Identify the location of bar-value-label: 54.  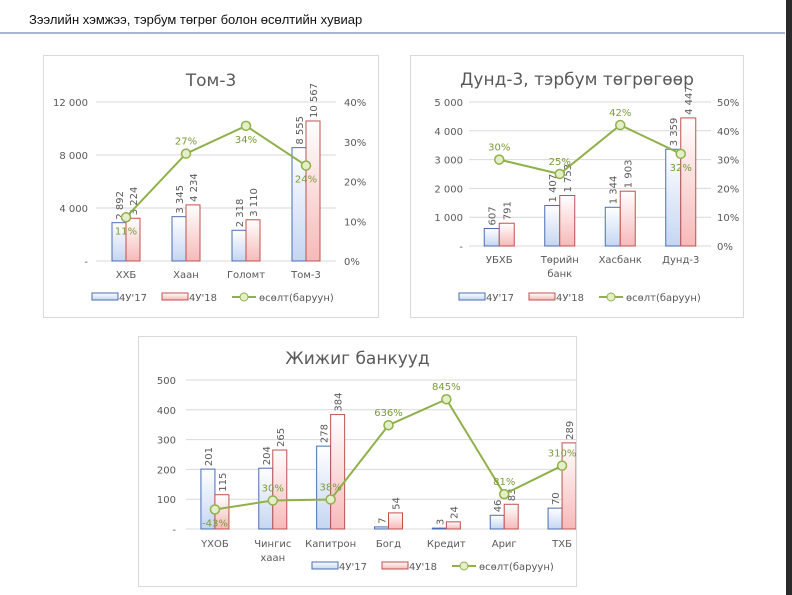
(397, 503).